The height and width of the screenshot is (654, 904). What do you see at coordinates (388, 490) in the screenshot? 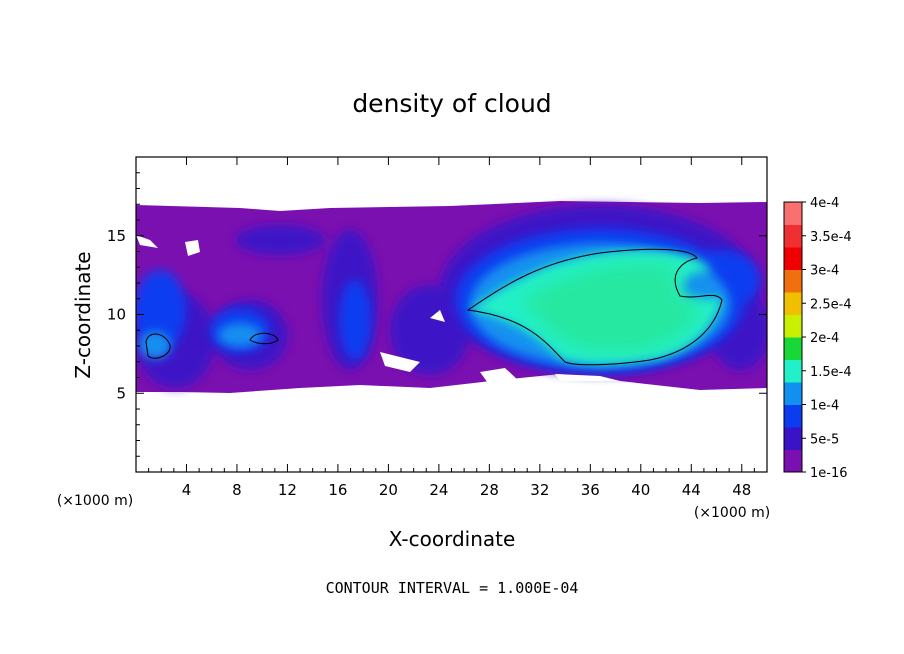
I see `x-tick-label: 20` at bounding box center [388, 490].